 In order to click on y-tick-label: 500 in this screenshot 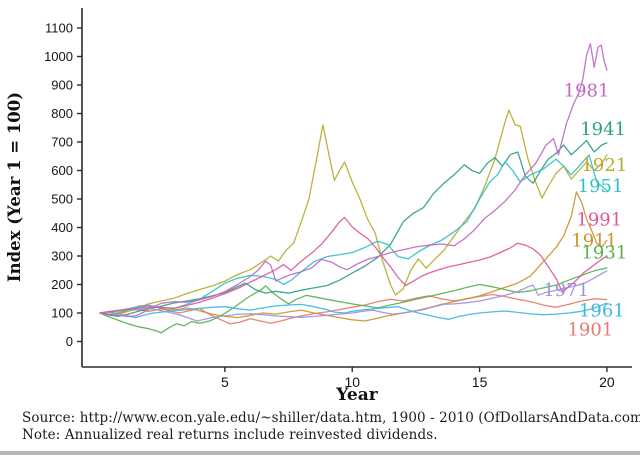, I will do `click(62, 199)`.